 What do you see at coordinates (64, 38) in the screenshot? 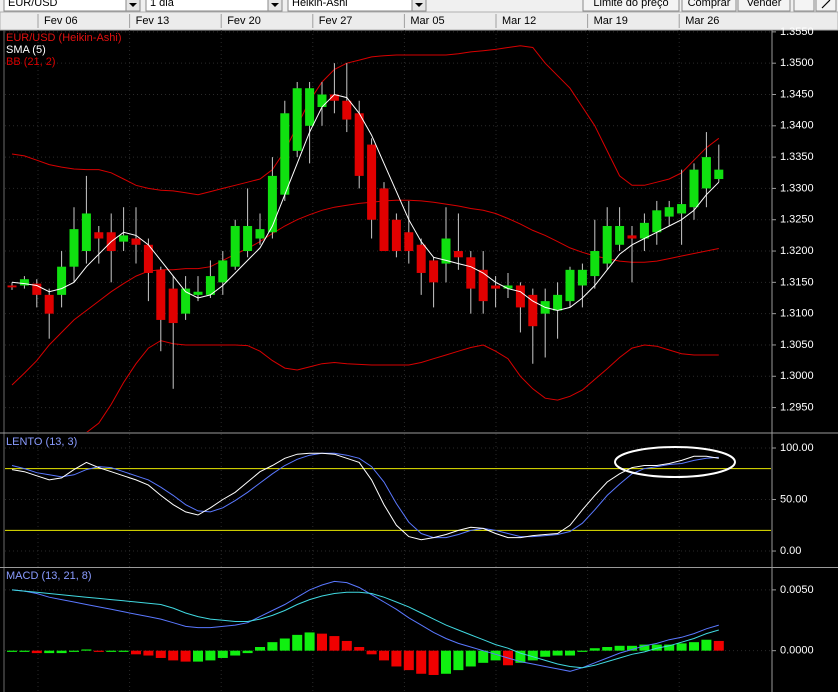
I see `panel-title: EUR/USD (Heikin-Ashi)` at bounding box center [64, 38].